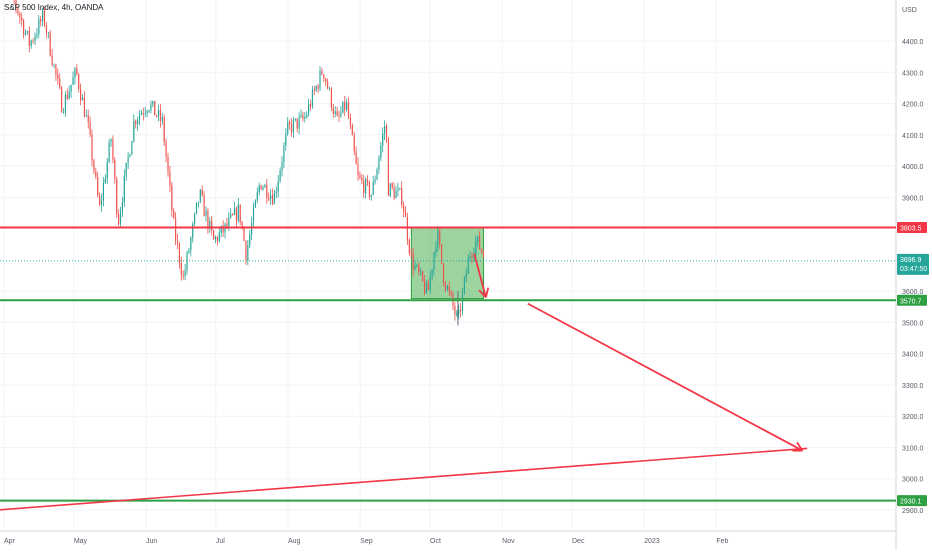 Image resolution: width=932 pixels, height=555 pixels. What do you see at coordinates (913, 323) in the screenshot?
I see `price-tick-label: 3500.0` at bounding box center [913, 323].